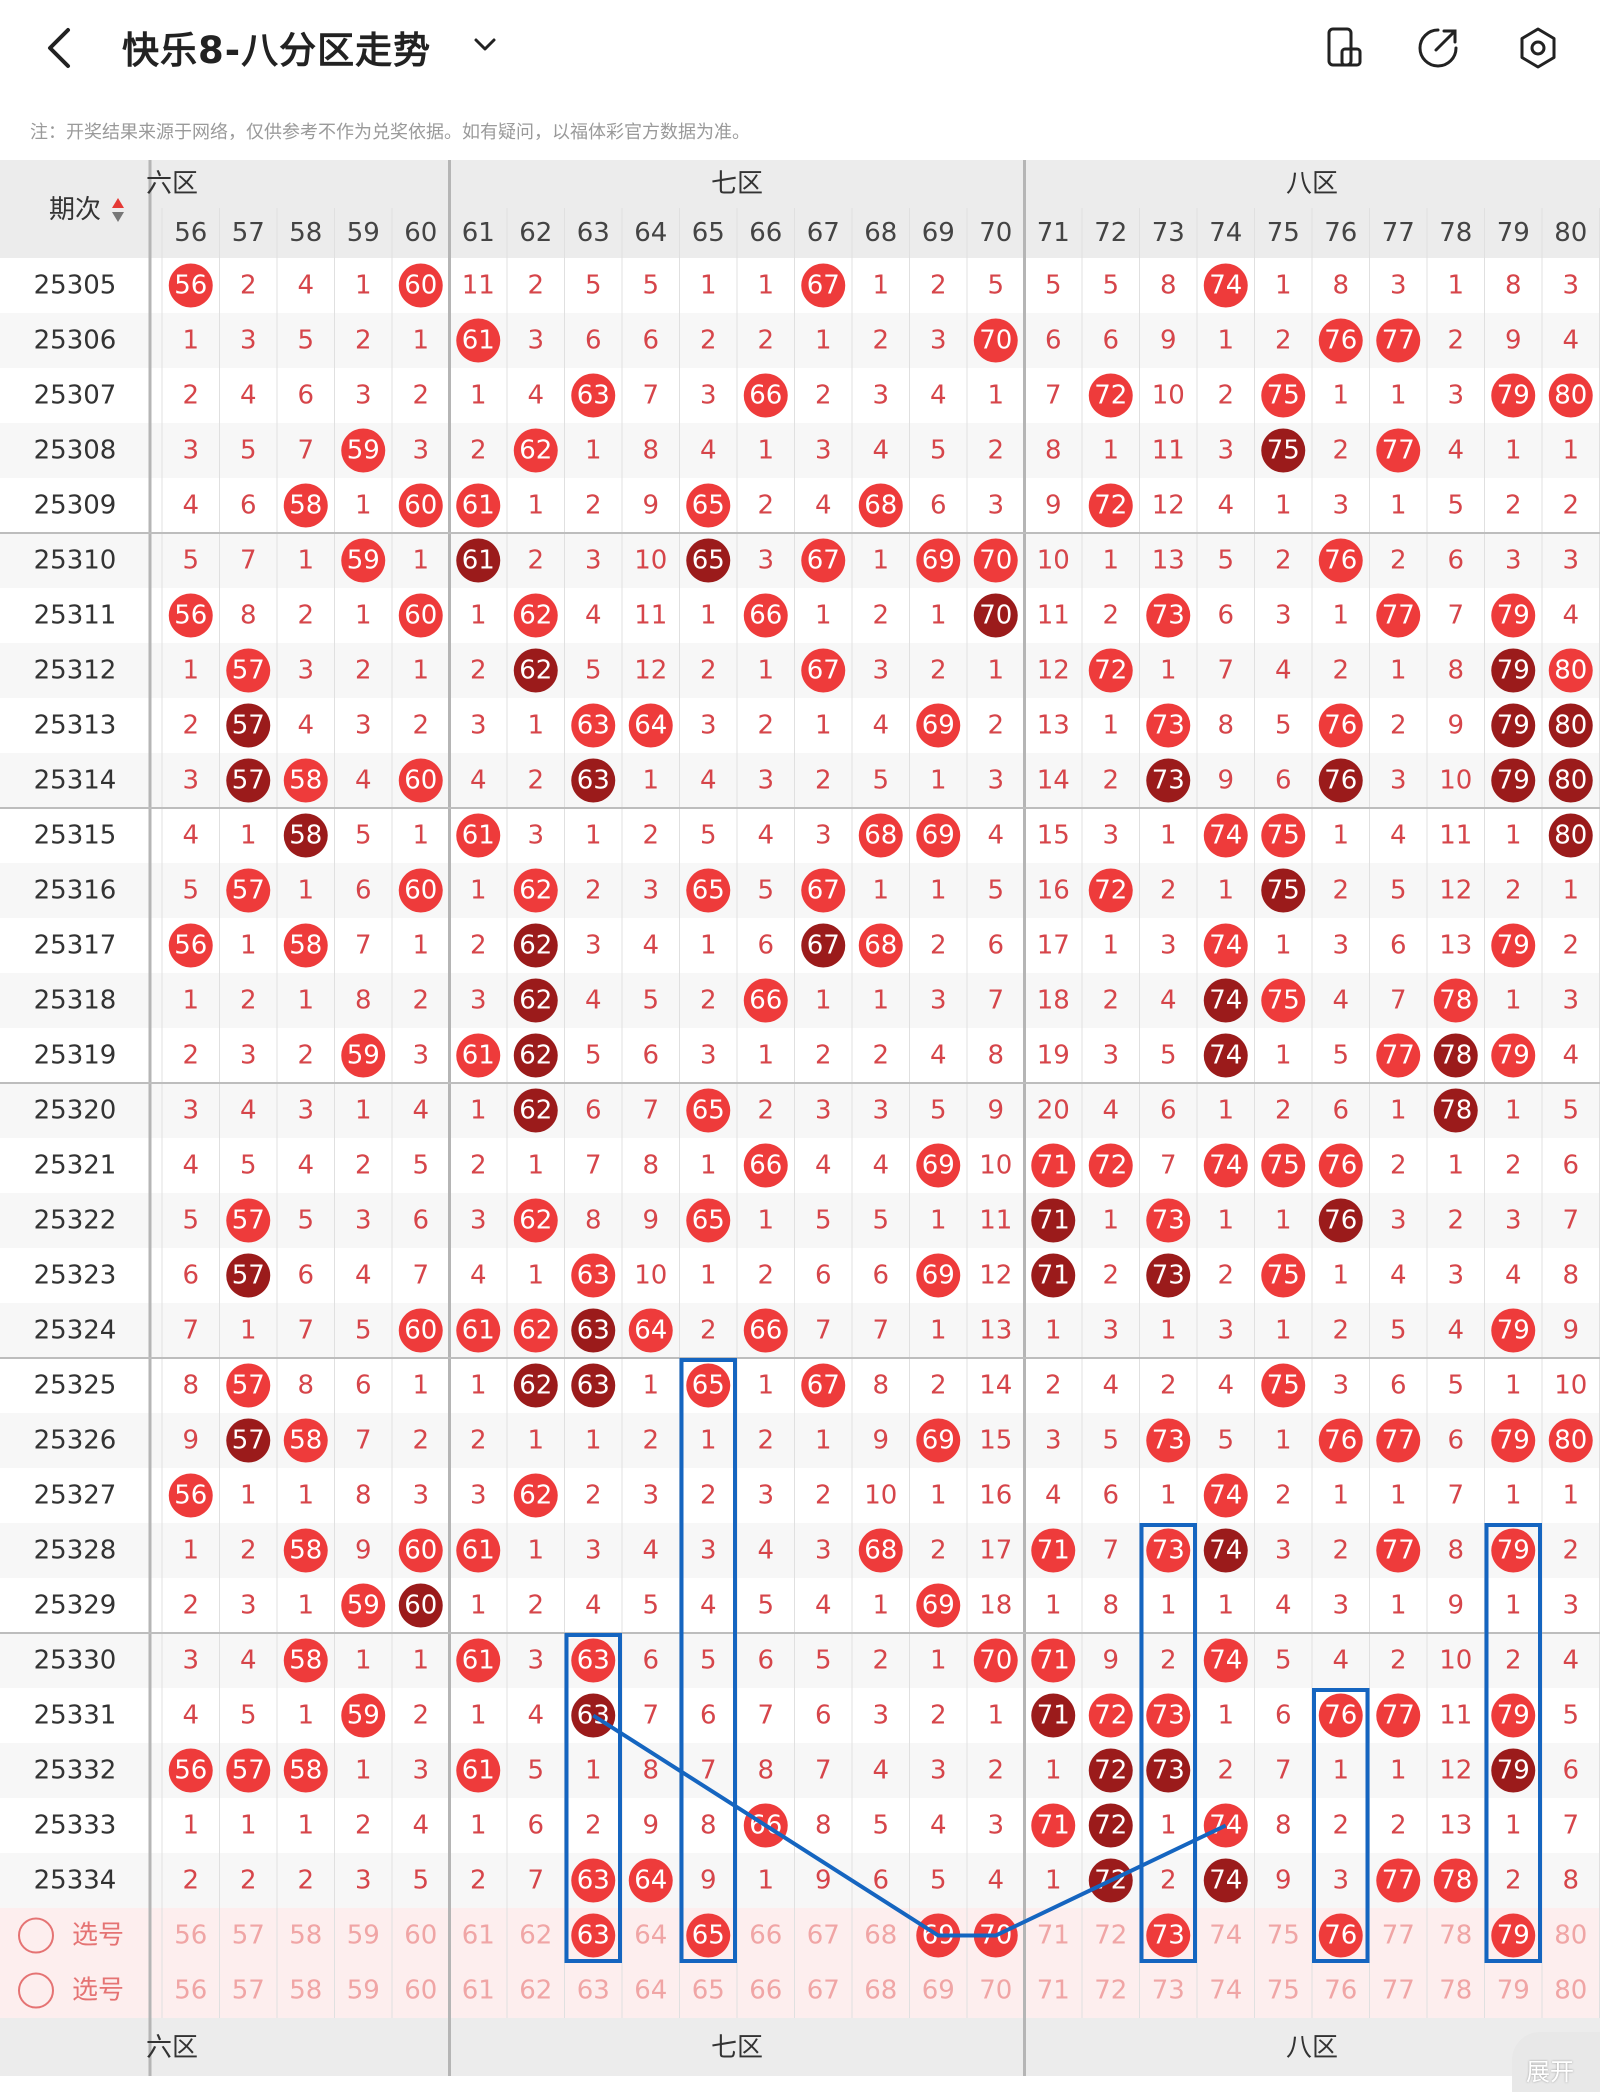 This screenshot has width=1600, height=2092. Describe the element at coordinates (118, 217) in the screenshot. I see `sort-down-icon` at that location.